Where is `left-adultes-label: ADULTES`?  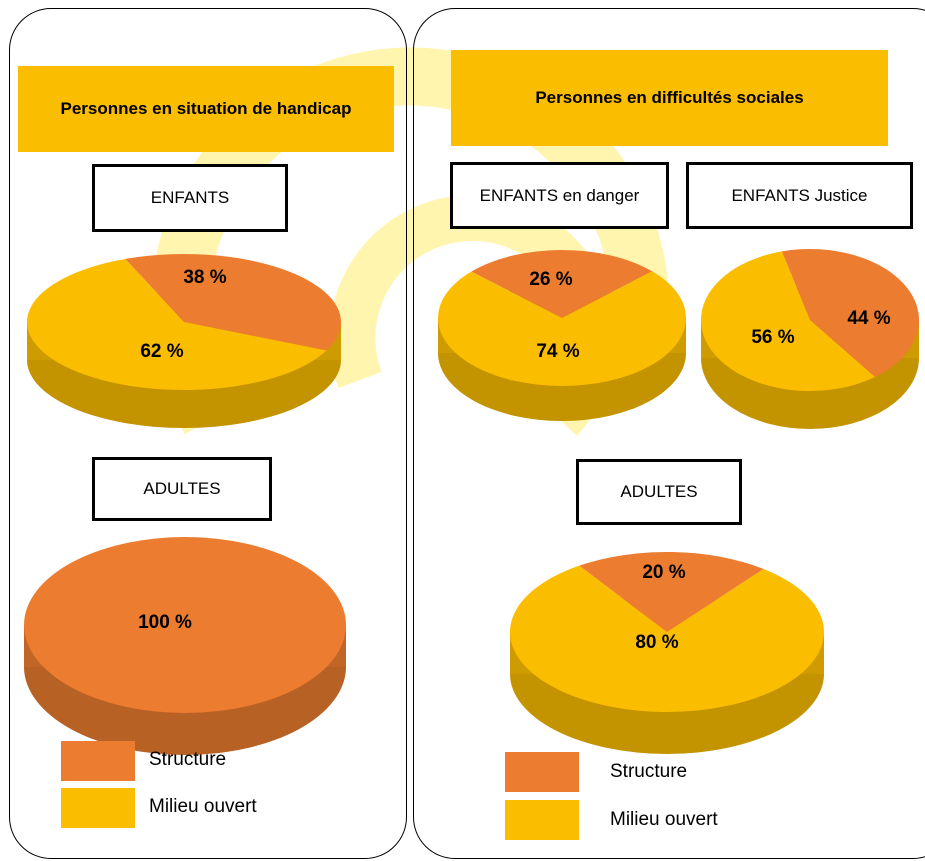
left-adultes-label: ADULTES is located at coordinates (182, 489).